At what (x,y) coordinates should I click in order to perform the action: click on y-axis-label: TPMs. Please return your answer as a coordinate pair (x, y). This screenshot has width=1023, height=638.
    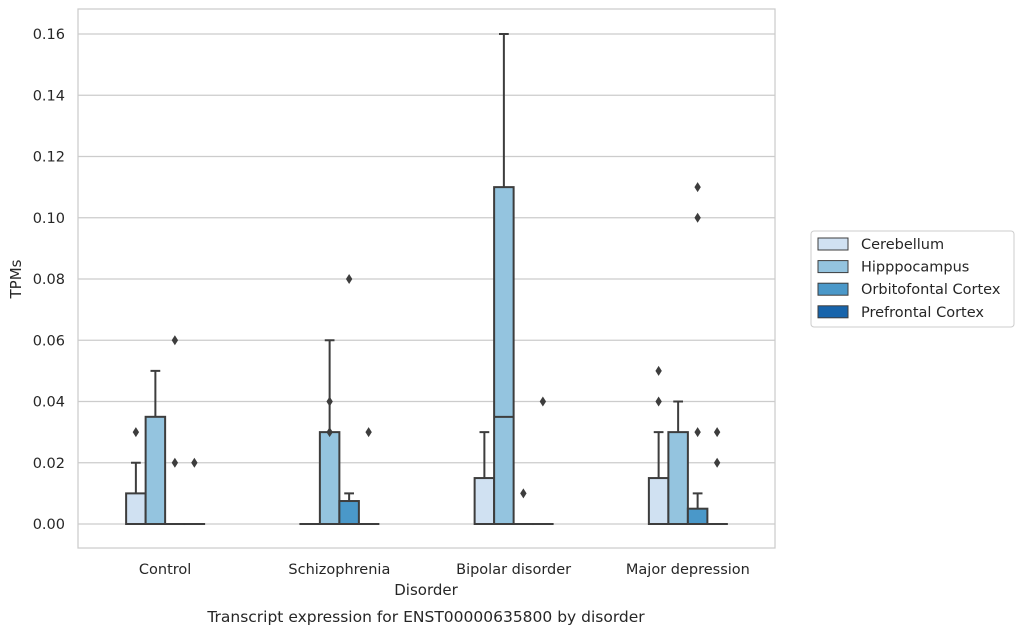
    Looking at the image, I should click on (16, 279).